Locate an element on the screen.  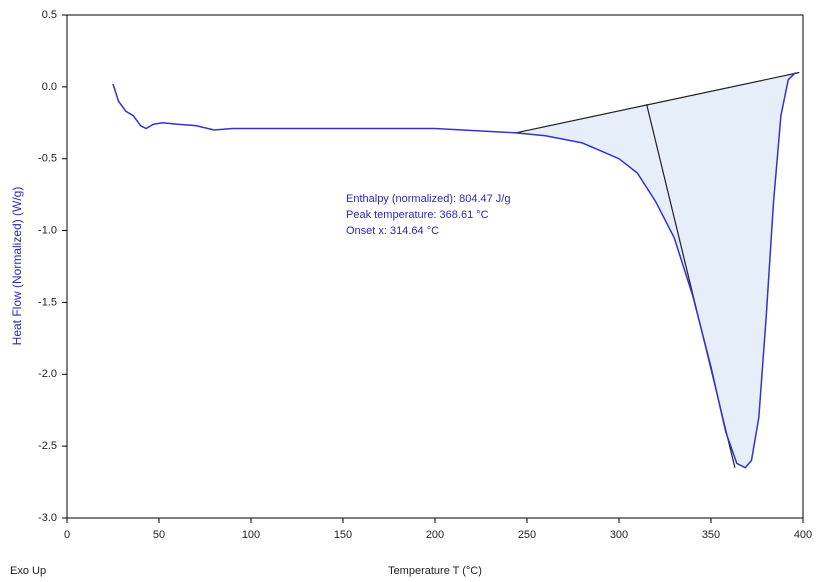
x-tick-label: 250 is located at coordinates (527, 535).